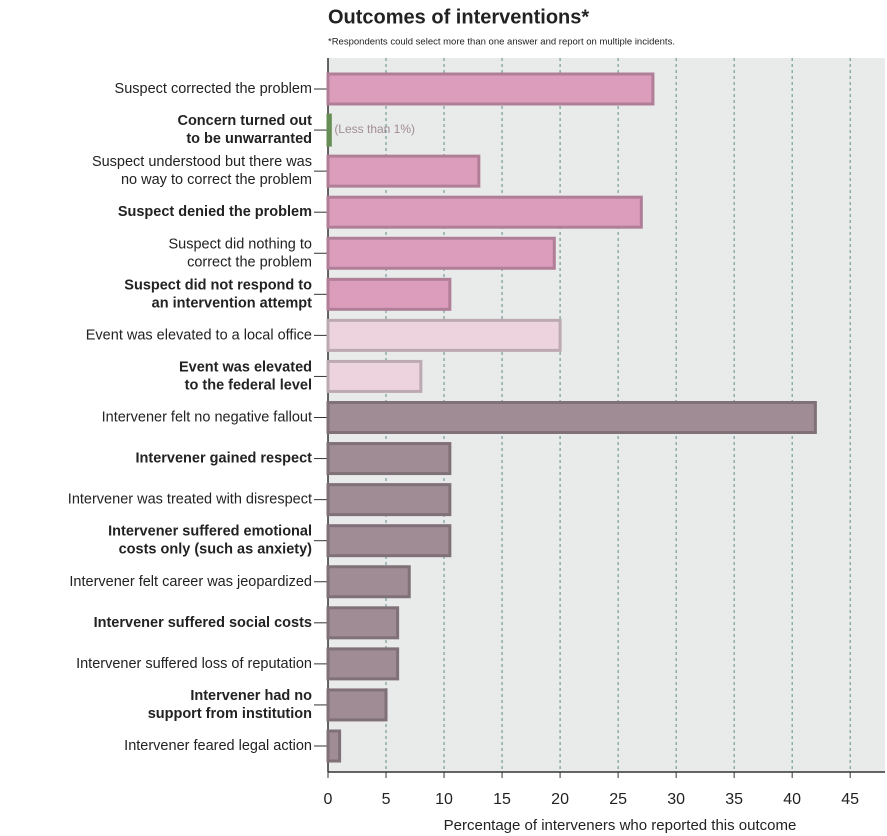 The height and width of the screenshot is (836, 887). What do you see at coordinates (374, 129) in the screenshot?
I see `value-label: (Less than 1%)` at bounding box center [374, 129].